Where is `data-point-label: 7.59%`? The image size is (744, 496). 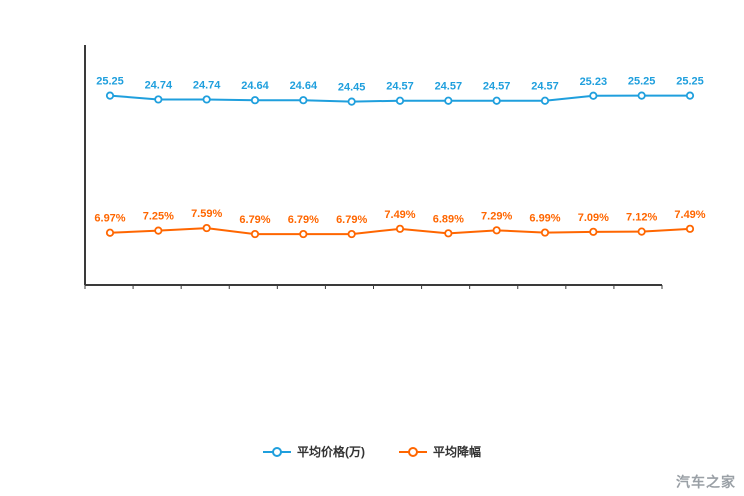
data-point-label: 7.59% is located at coordinates (206, 214).